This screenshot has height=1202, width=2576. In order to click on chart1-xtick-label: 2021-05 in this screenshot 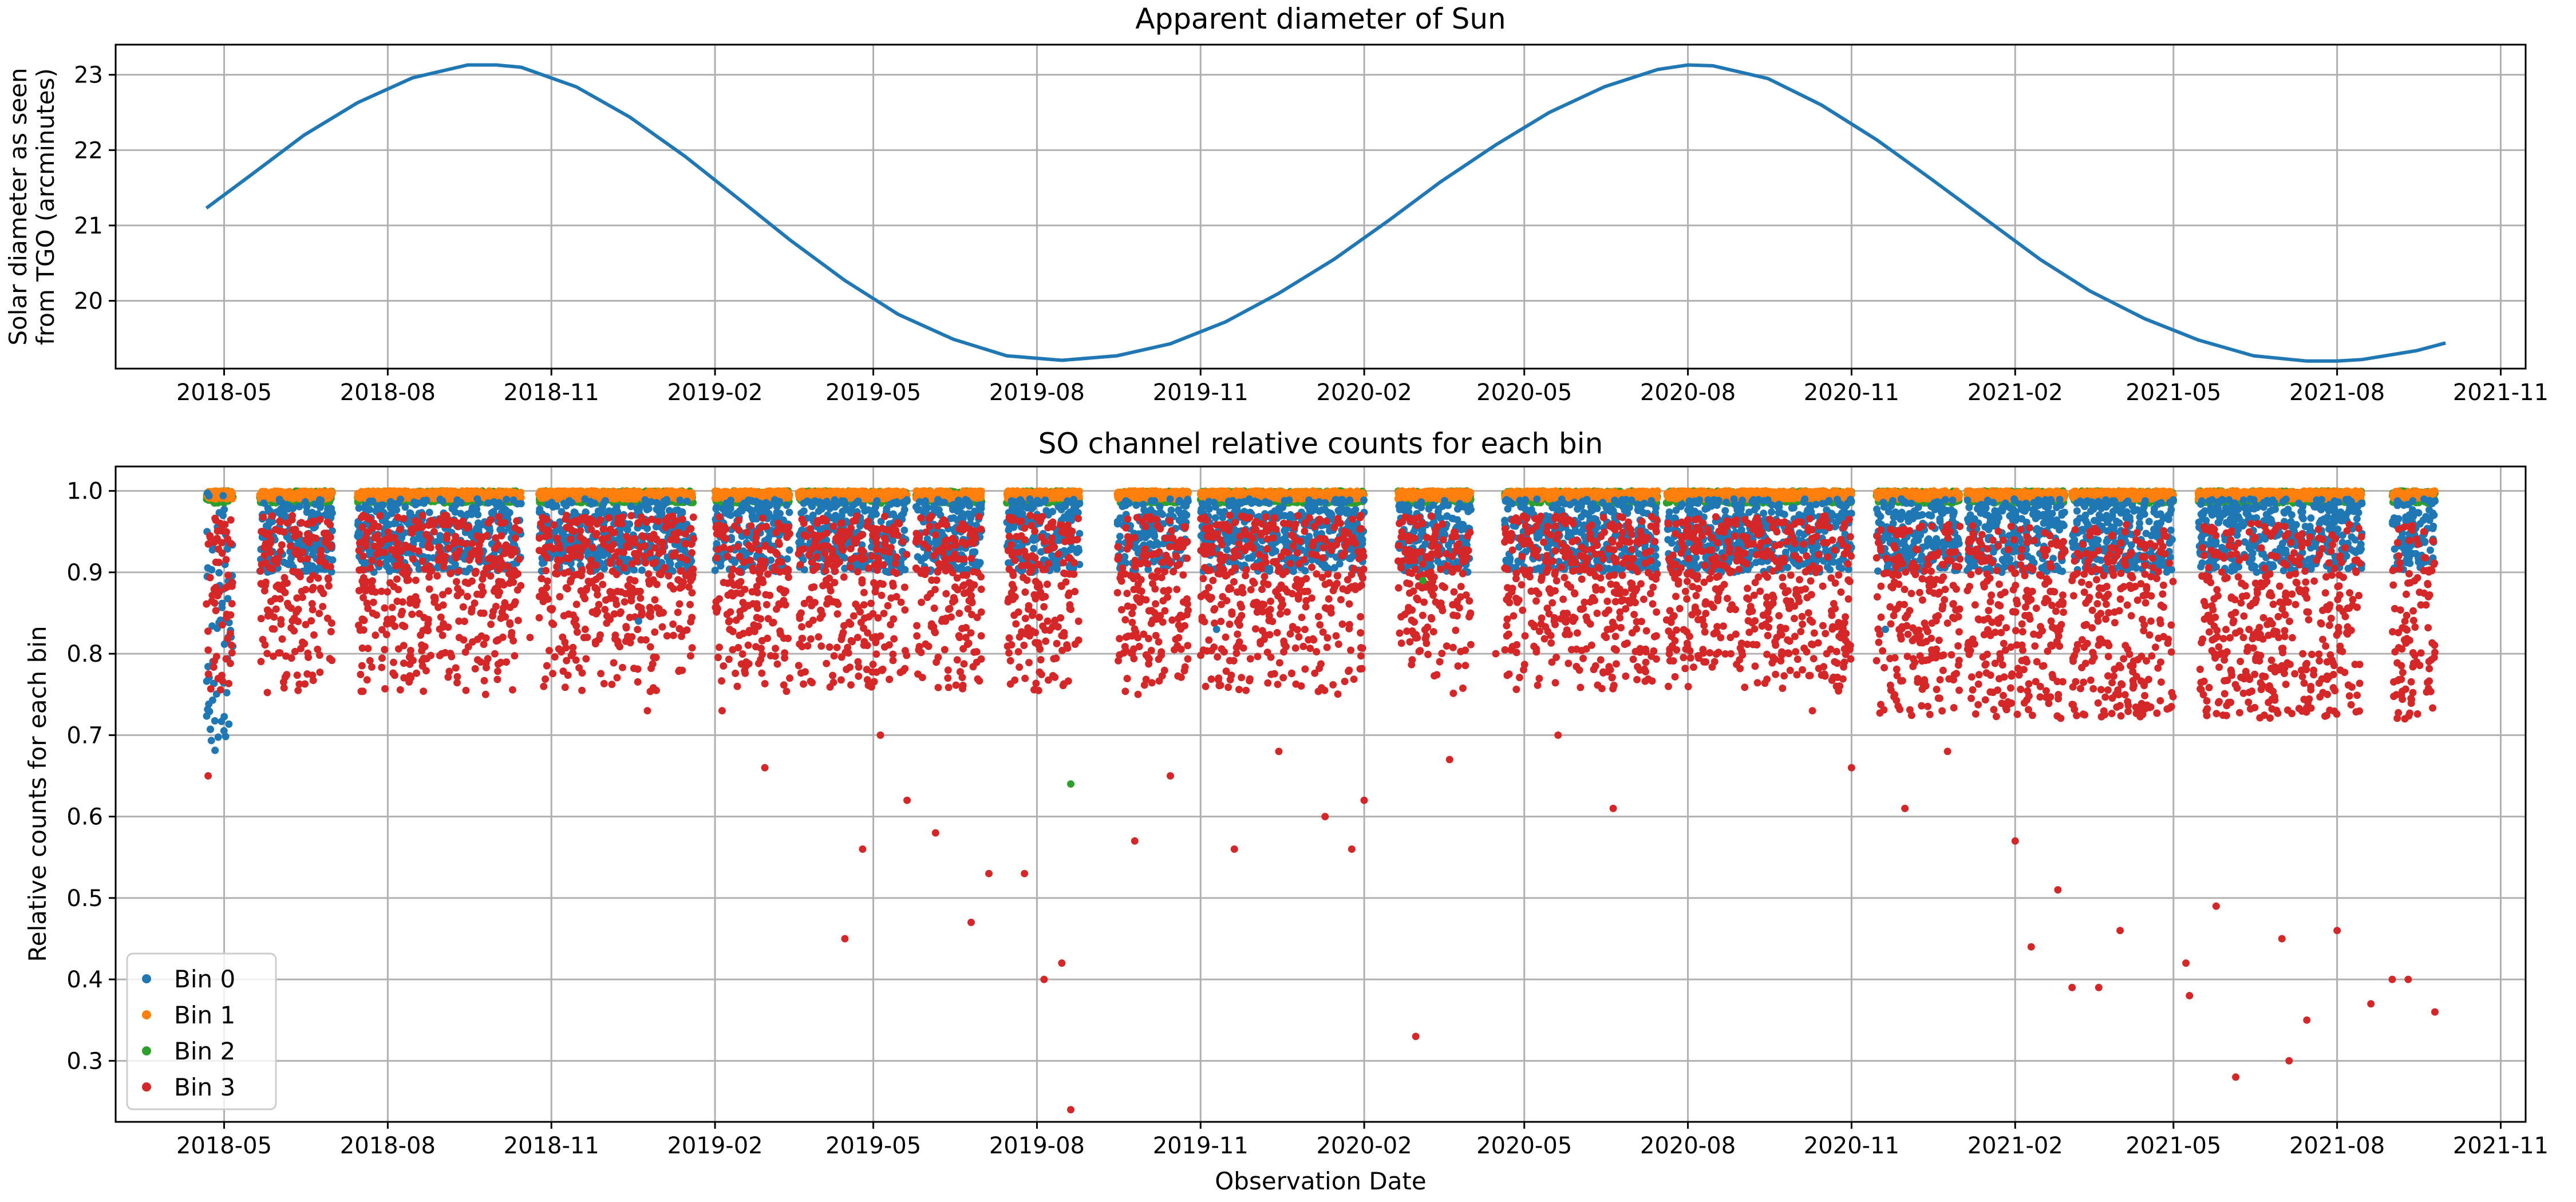, I will do `click(2173, 393)`.